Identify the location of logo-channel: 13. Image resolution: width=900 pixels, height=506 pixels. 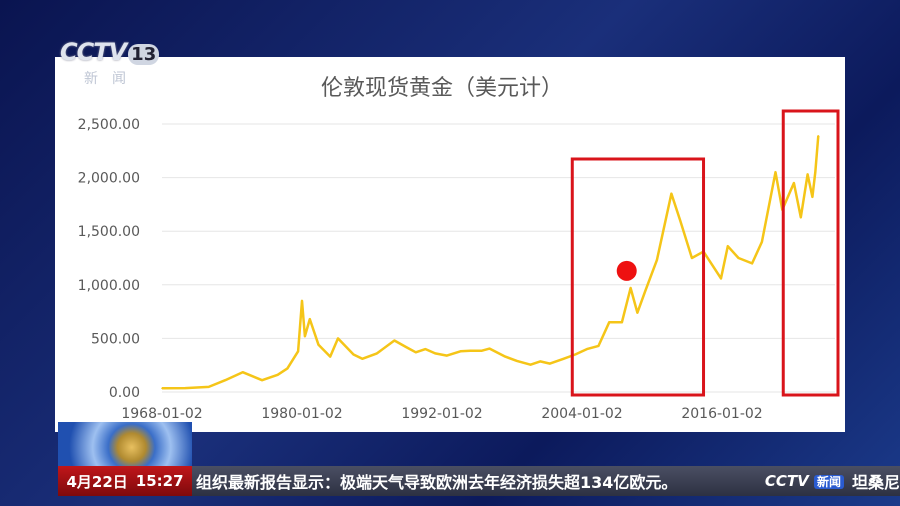
(144, 54).